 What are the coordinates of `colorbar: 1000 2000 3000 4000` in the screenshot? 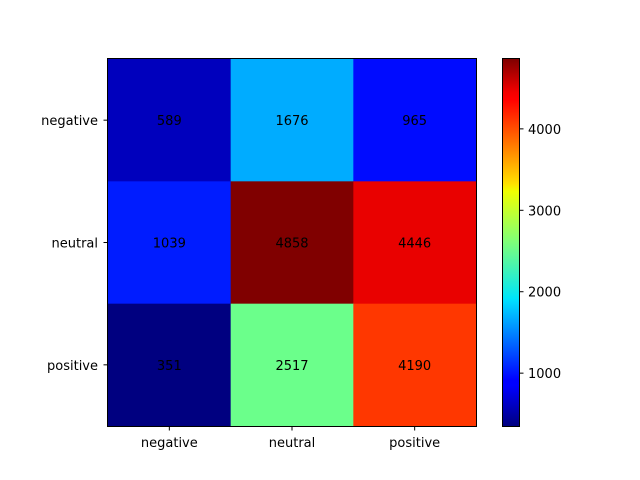 It's located at (531, 242).